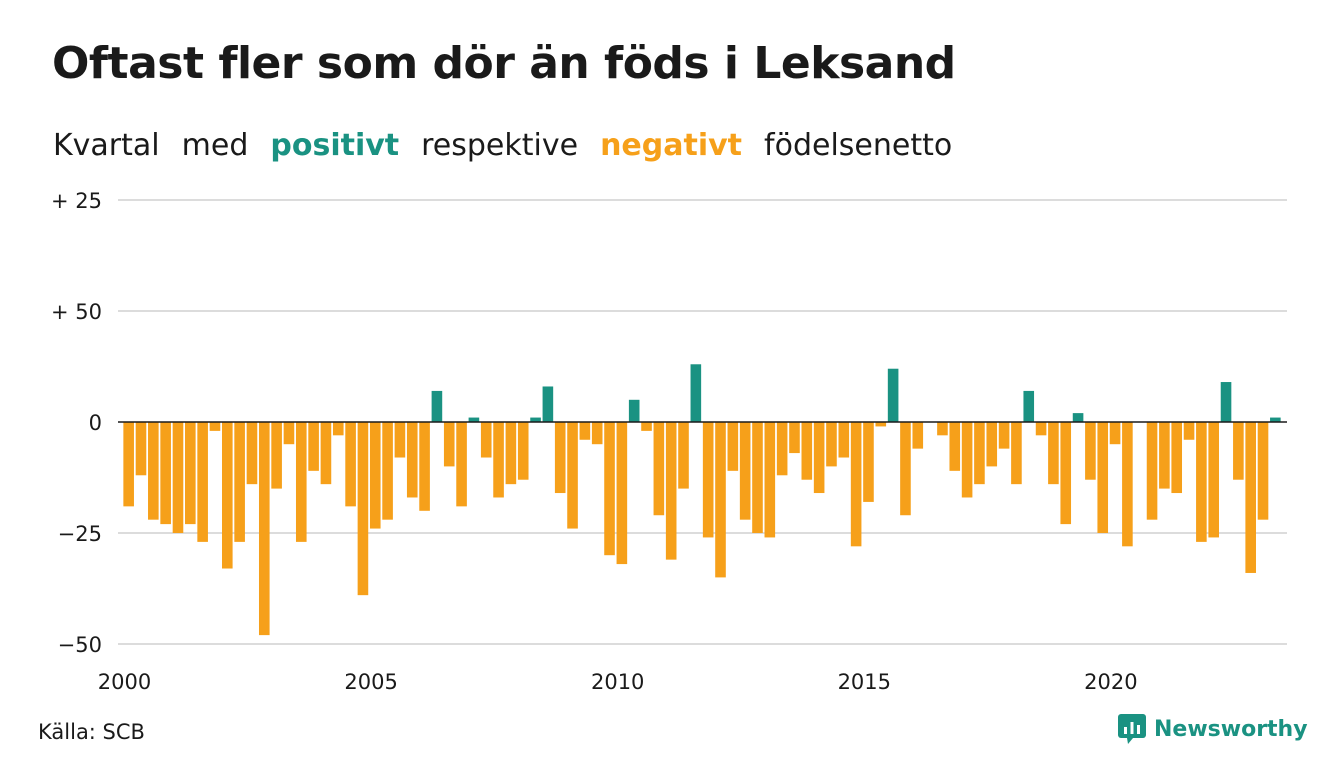  Describe the element at coordinates (76, 201) in the screenshot. I see `y-tick-label: + 25` at that location.